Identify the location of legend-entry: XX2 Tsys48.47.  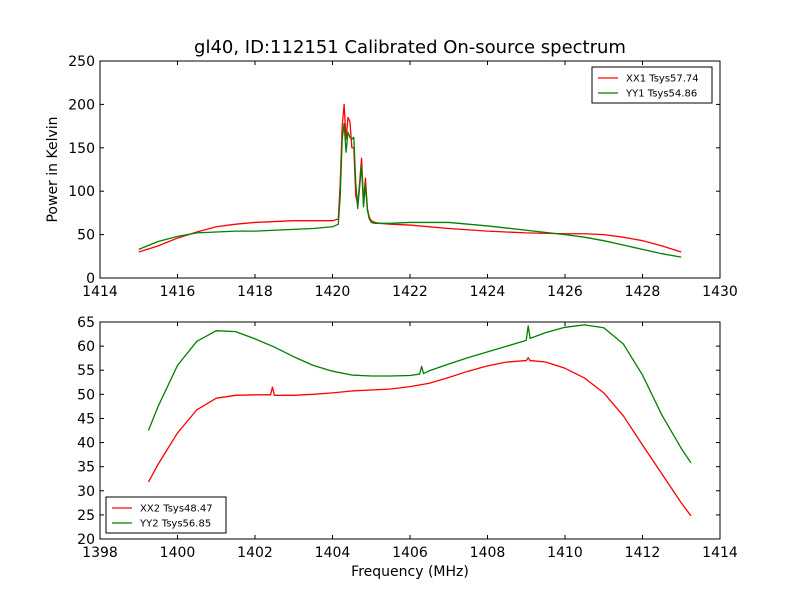
(176, 509).